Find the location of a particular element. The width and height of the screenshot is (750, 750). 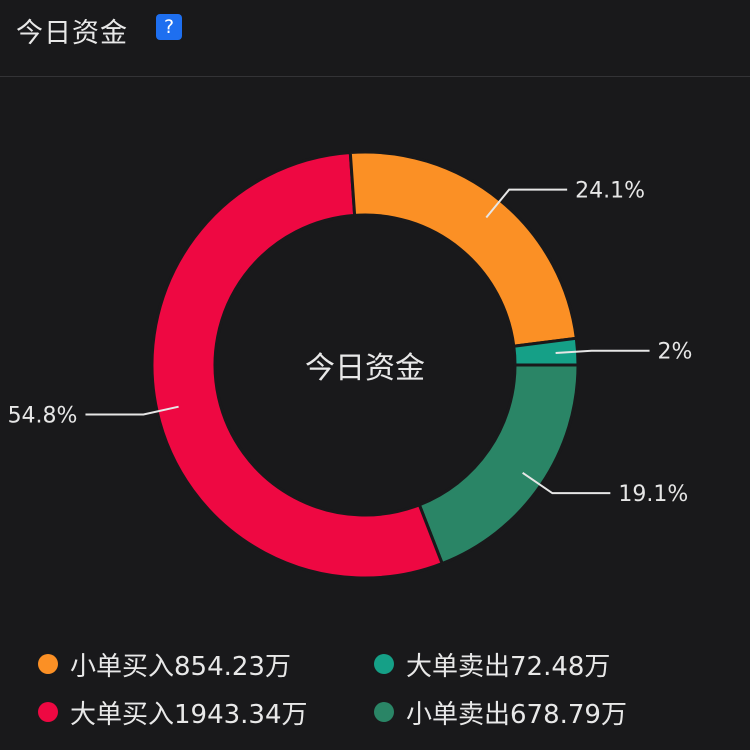

help-icon: ? is located at coordinates (169, 27).